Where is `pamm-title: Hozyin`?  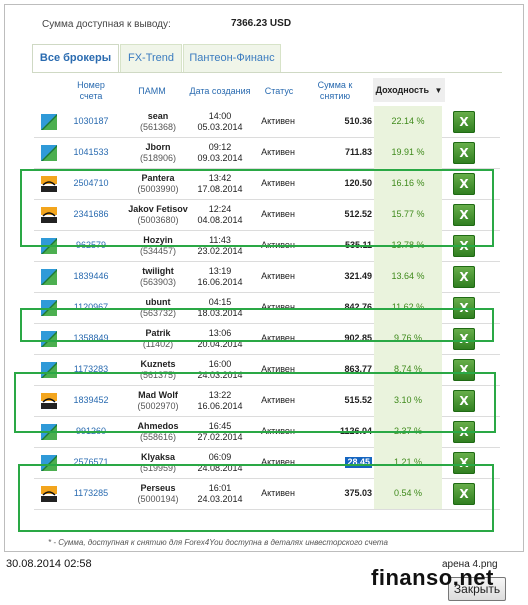 pamm-title: Hozyin is located at coordinates (158, 239).